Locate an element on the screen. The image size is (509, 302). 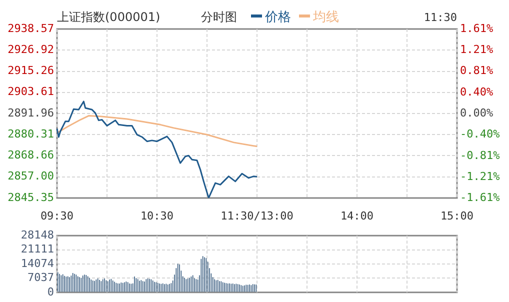
chart-subtitle: 分时图 is located at coordinates (219, 17).